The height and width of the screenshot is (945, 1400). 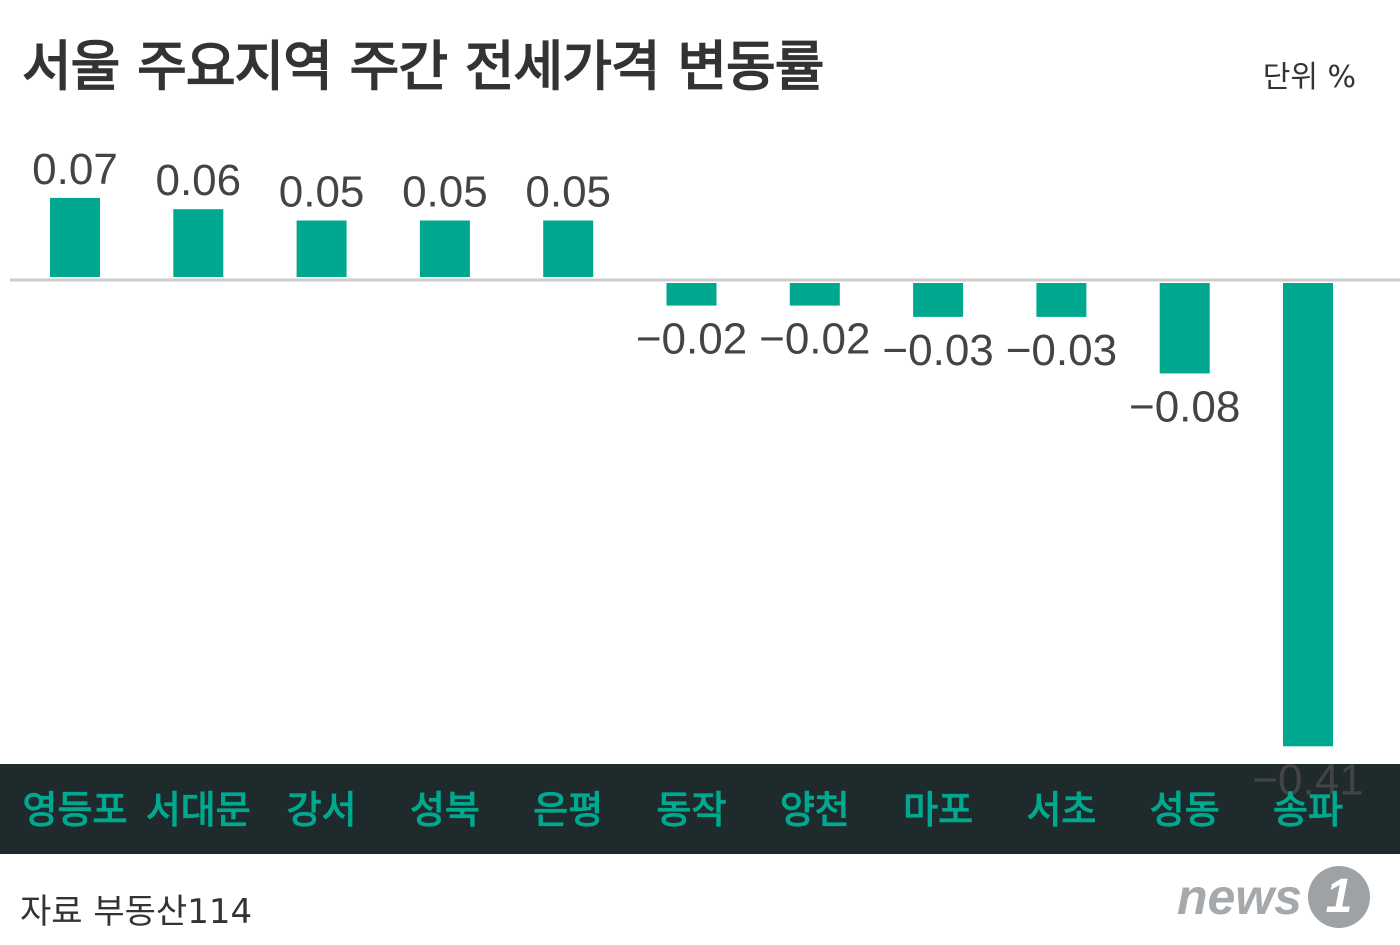 What do you see at coordinates (198, 243) in the screenshot?
I see `bar-서대문` at bounding box center [198, 243].